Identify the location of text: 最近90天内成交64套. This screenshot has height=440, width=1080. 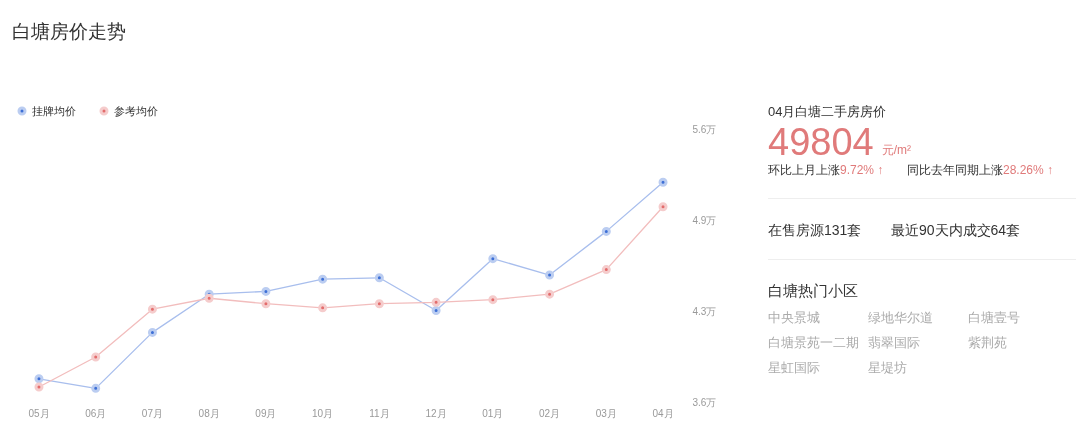
(956, 230).